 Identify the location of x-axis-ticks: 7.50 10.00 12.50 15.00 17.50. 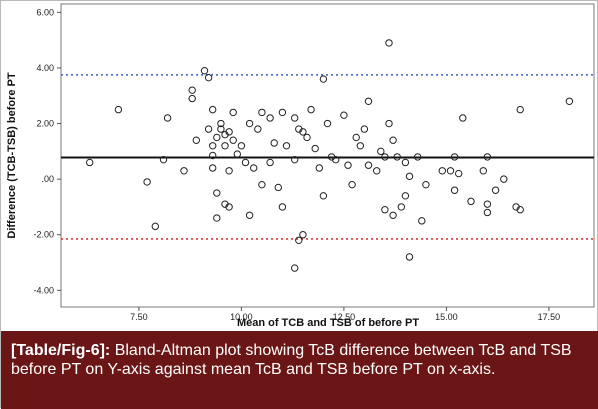
(345, 314).